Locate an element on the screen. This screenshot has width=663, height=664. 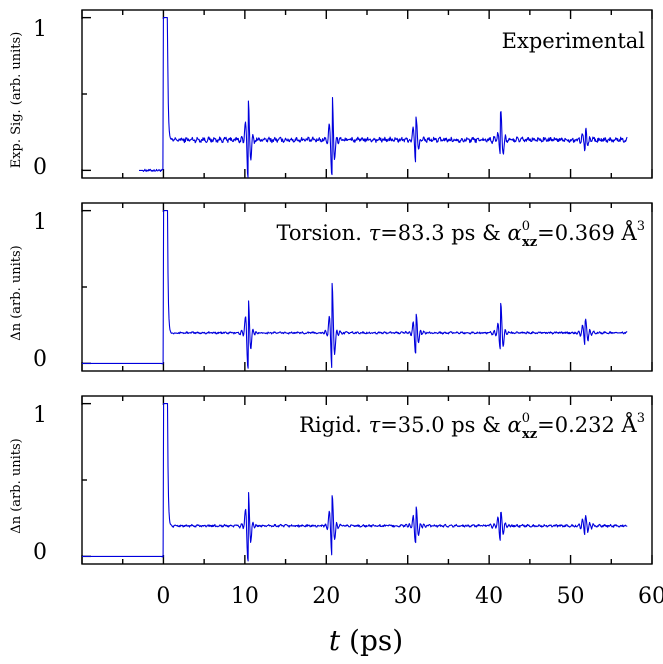
annotation-prefix: Rigid. is located at coordinates (330, 425).